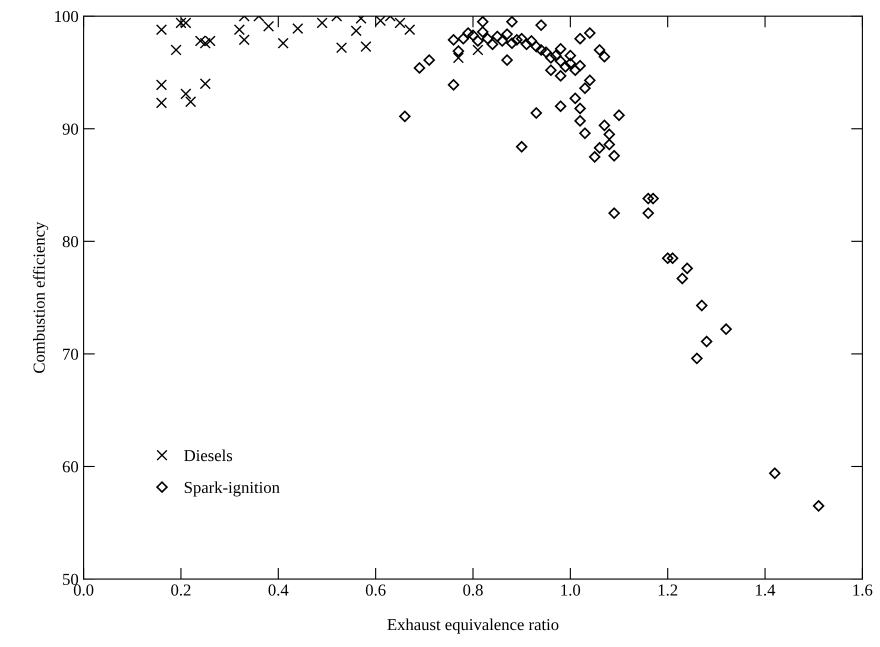 The image size is (880, 647). I want to click on y-tick-label: 90, so click(70, 129).